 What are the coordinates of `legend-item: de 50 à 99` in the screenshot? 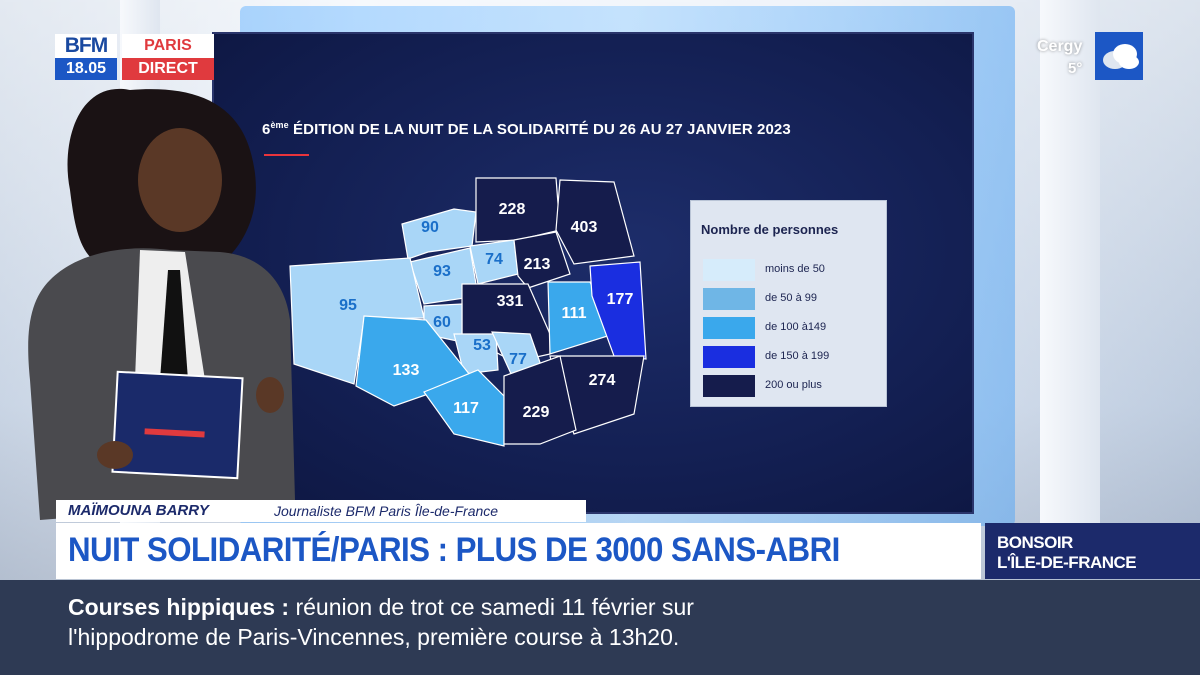 It's located at (793, 299).